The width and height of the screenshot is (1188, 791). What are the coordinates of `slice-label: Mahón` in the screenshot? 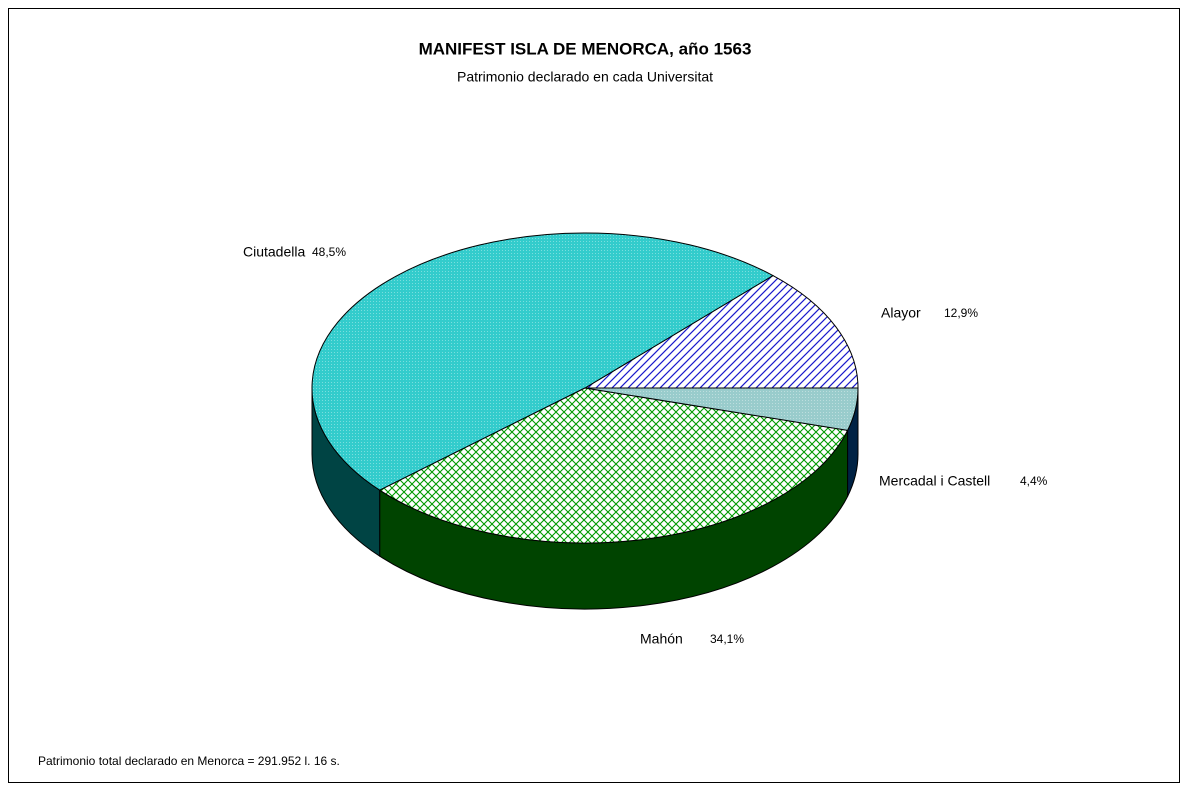 It's located at (661, 639).